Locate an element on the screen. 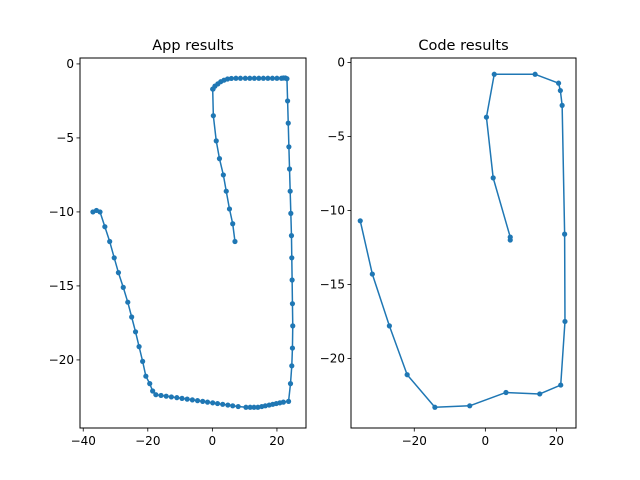 This screenshot has width=640, height=480. code-y-tick-label: −15 is located at coordinates (332, 285).